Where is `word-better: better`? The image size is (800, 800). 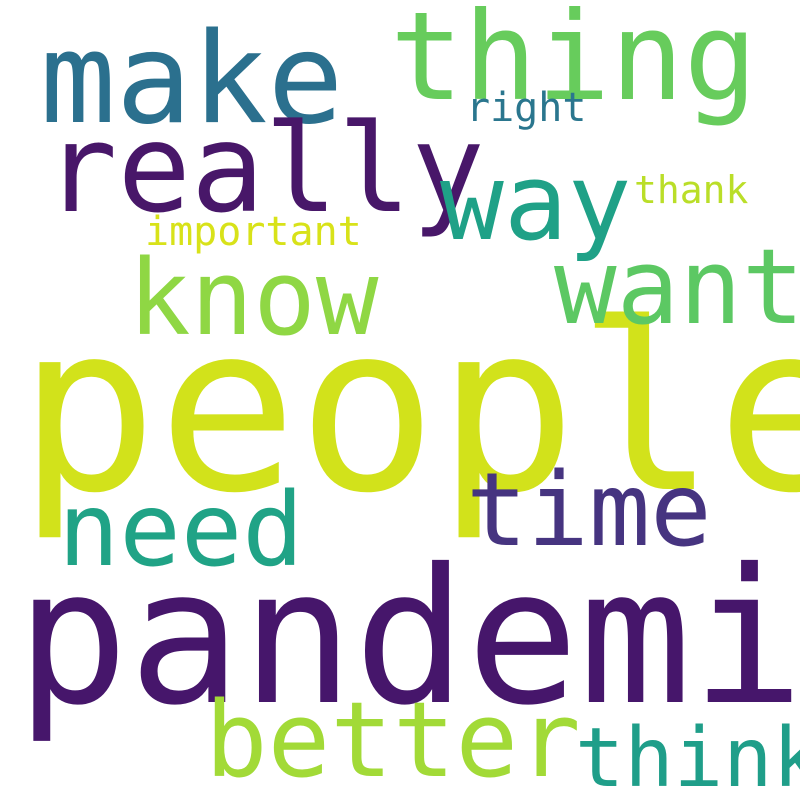
word-better: better is located at coordinates (393, 739).